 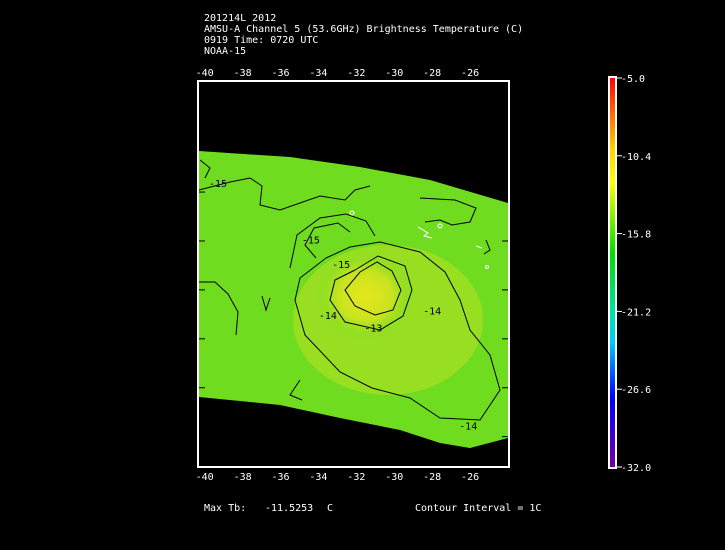 What do you see at coordinates (470, 477) in the screenshot?
I see `lon-label-bottom: -26` at bounding box center [470, 477].